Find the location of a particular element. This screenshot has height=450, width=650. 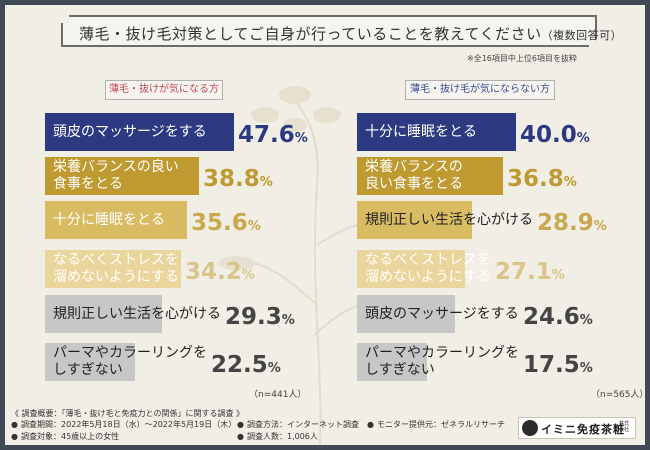

bar-value-label: 47.6% is located at coordinates (273, 135).